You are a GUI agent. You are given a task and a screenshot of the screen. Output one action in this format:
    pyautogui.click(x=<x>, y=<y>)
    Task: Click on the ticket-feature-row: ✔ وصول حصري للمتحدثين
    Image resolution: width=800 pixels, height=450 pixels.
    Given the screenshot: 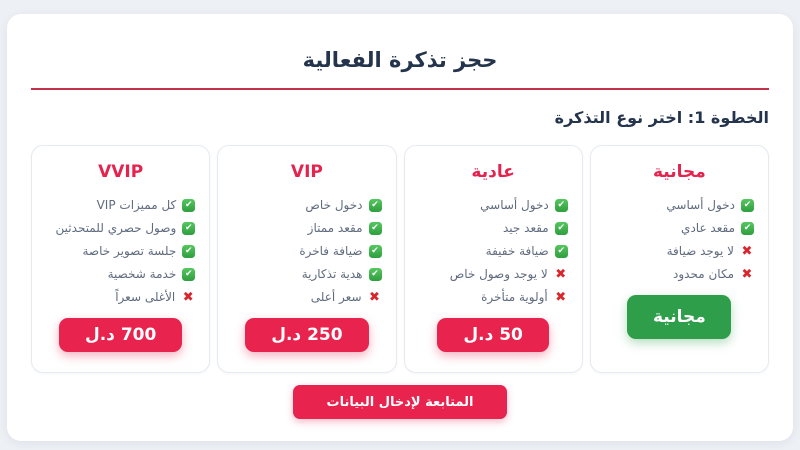 What is the action you would take?
    pyautogui.click(x=126, y=228)
    